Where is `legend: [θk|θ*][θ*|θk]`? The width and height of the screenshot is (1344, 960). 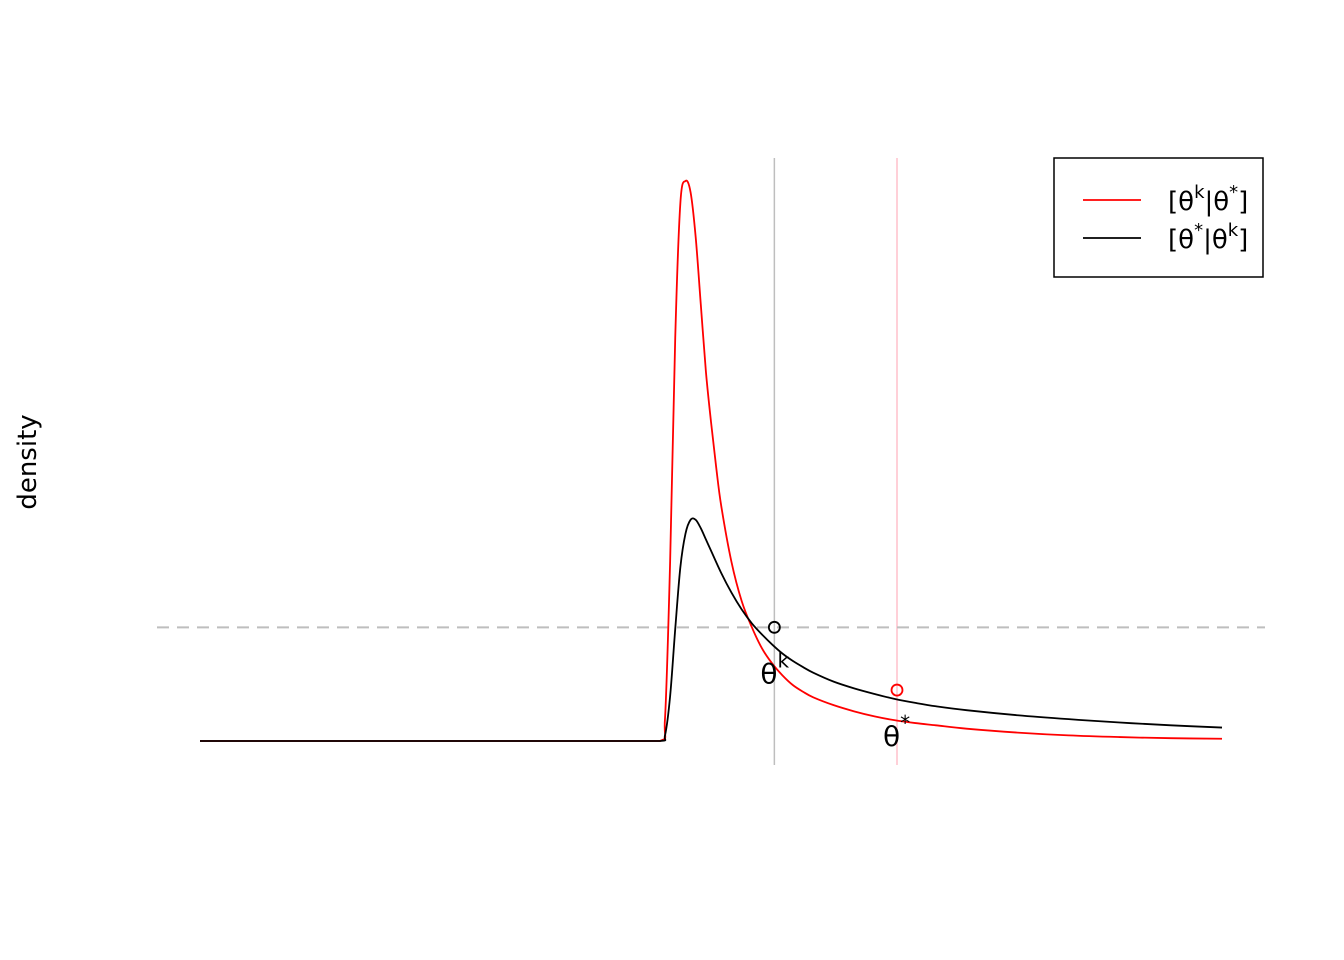
legend: [θk|θ*][θ*|θk] is located at coordinates (1158, 217).